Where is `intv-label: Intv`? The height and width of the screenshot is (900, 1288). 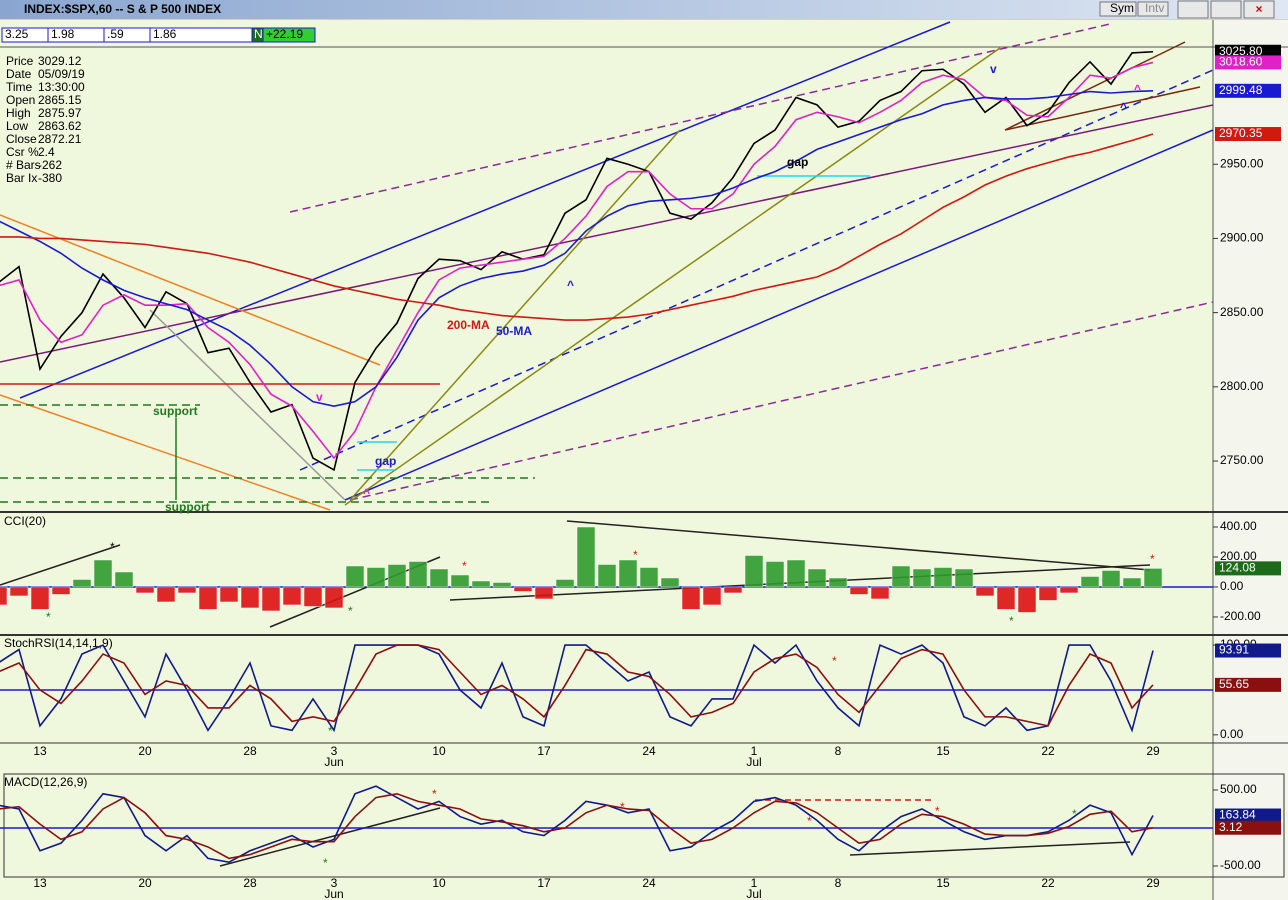 intv-label: Intv is located at coordinates (1154, 8).